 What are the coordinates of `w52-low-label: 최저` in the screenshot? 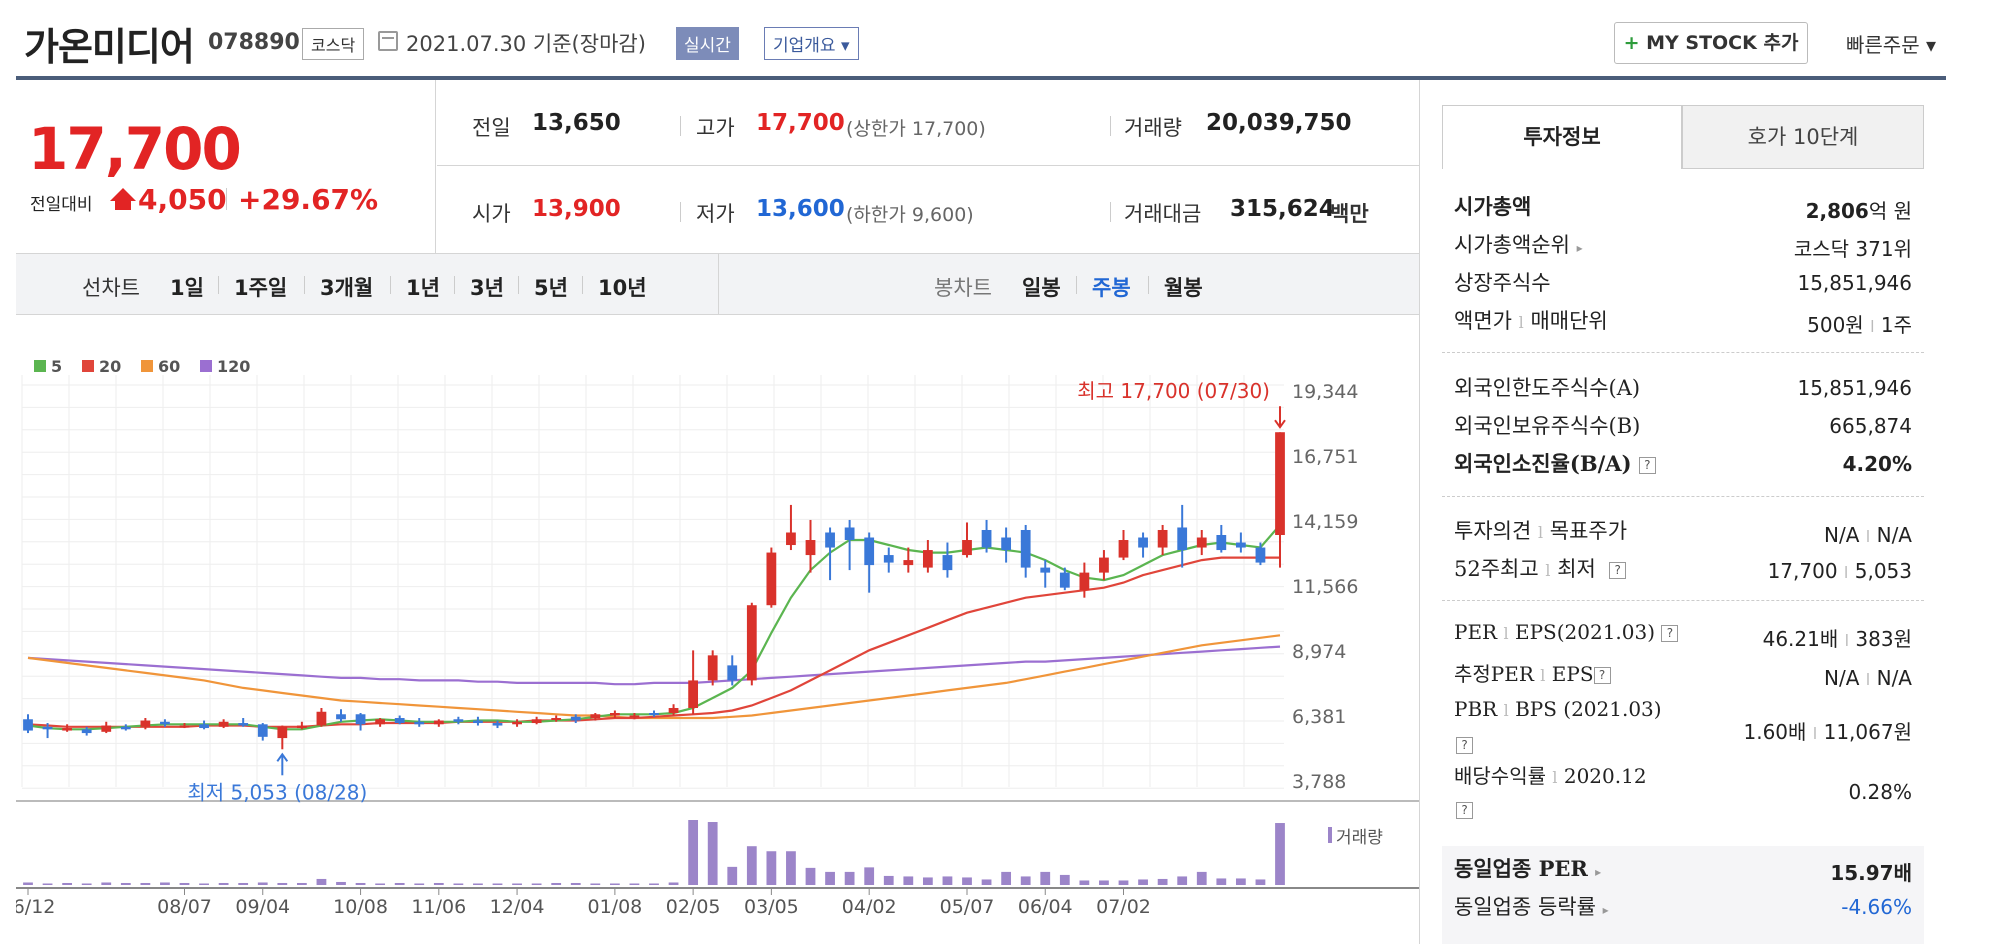 It's located at (1576, 569).